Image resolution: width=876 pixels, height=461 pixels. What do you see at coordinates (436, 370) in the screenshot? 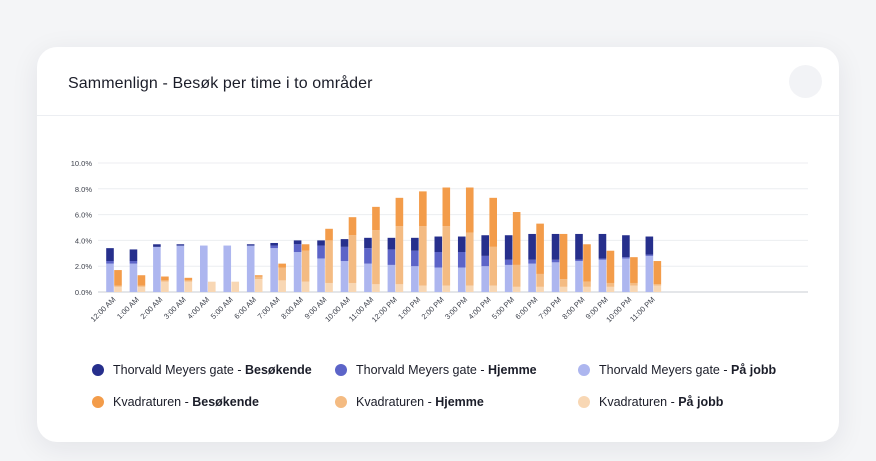
I see `legend-item: Thorvald Meyers gate - Hjemme` at bounding box center [436, 370].